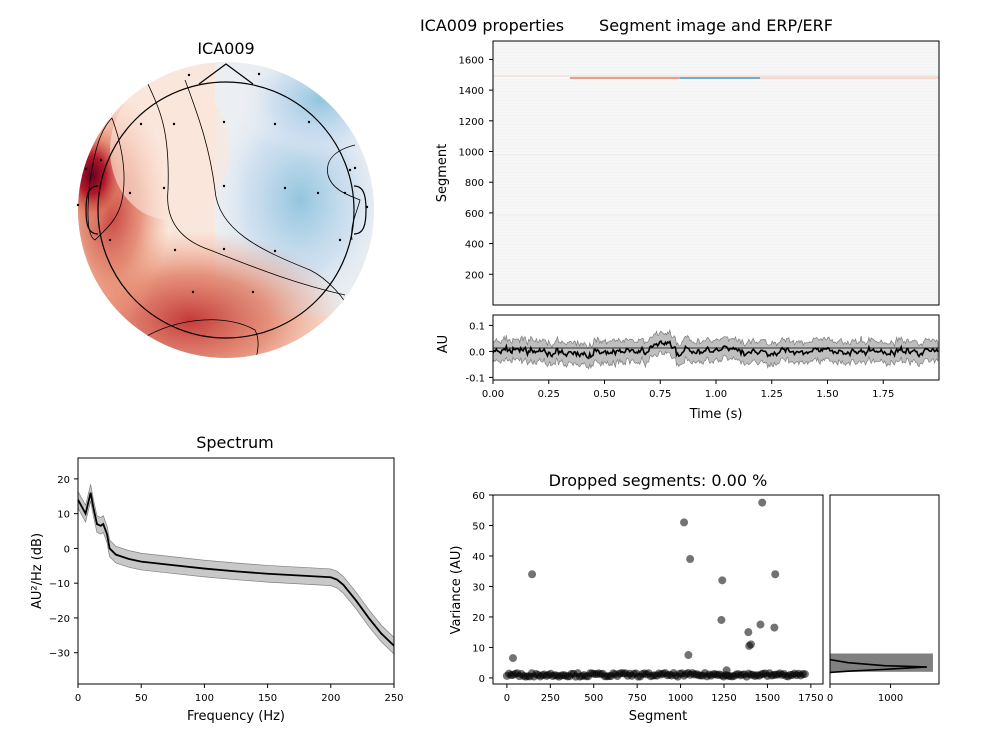 The image size is (985, 756). What do you see at coordinates (830, 698) in the screenshot?
I see `histogram-xtick-label: 0` at bounding box center [830, 698].